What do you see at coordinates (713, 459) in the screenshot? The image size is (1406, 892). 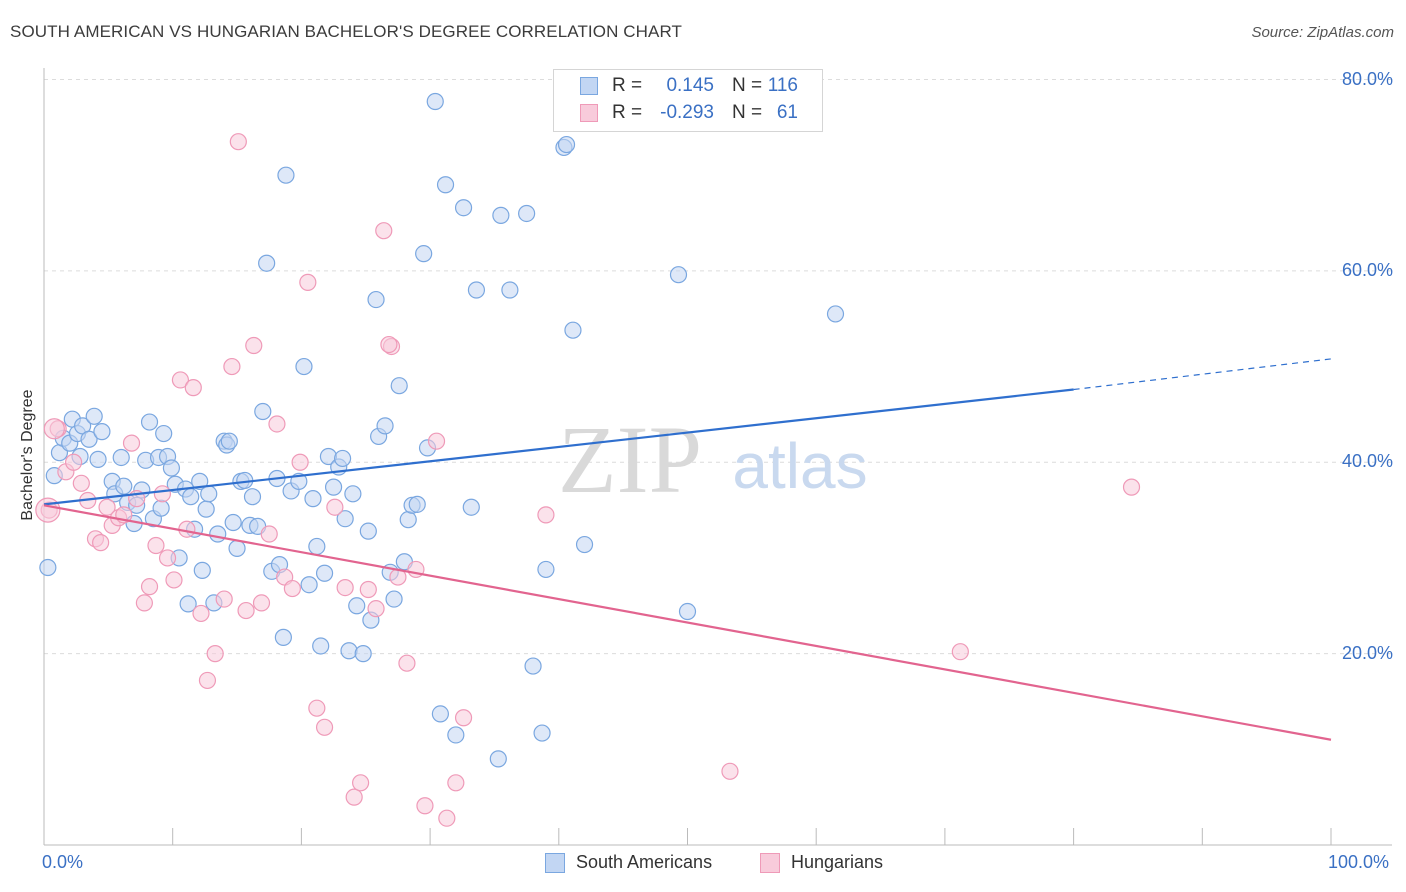 I see `watermark: ZIP atlas` at bounding box center [713, 459].